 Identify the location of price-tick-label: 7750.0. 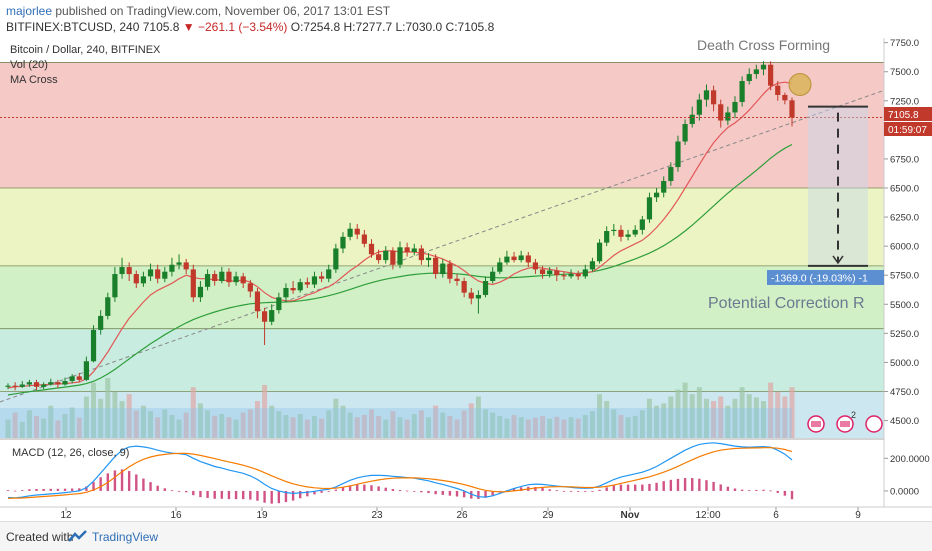
(904, 43).